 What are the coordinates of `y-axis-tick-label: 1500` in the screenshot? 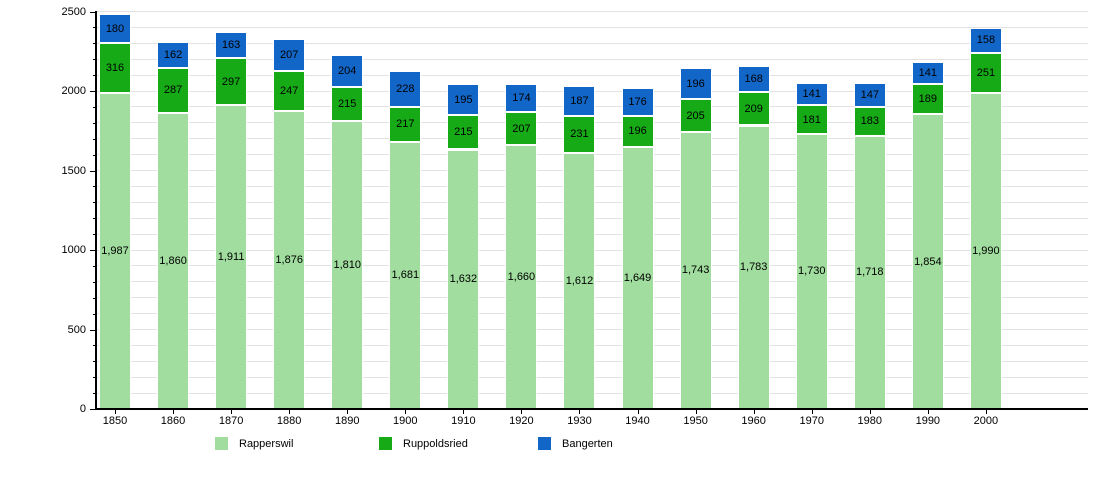 It's located at (73, 170).